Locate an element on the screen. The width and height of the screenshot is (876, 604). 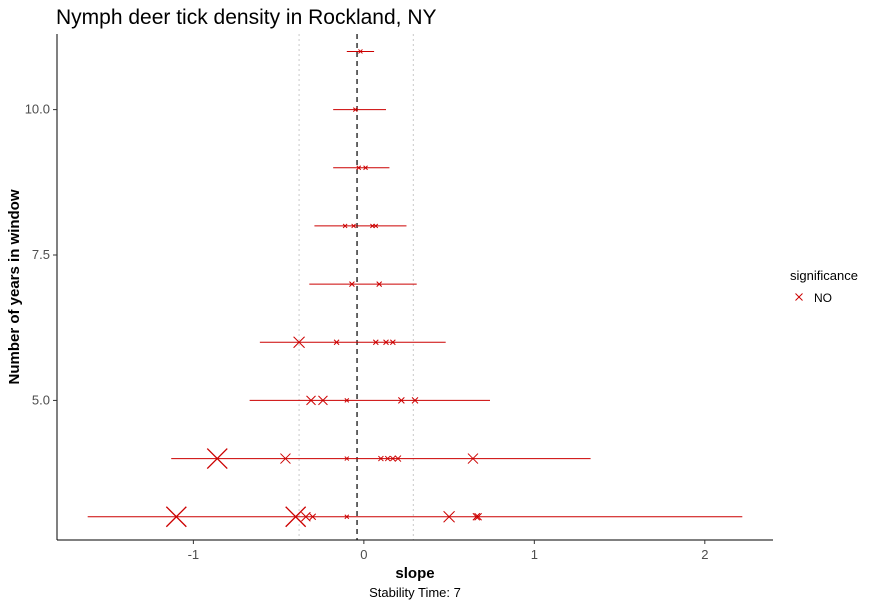
legend-title: significance is located at coordinates (824, 275).